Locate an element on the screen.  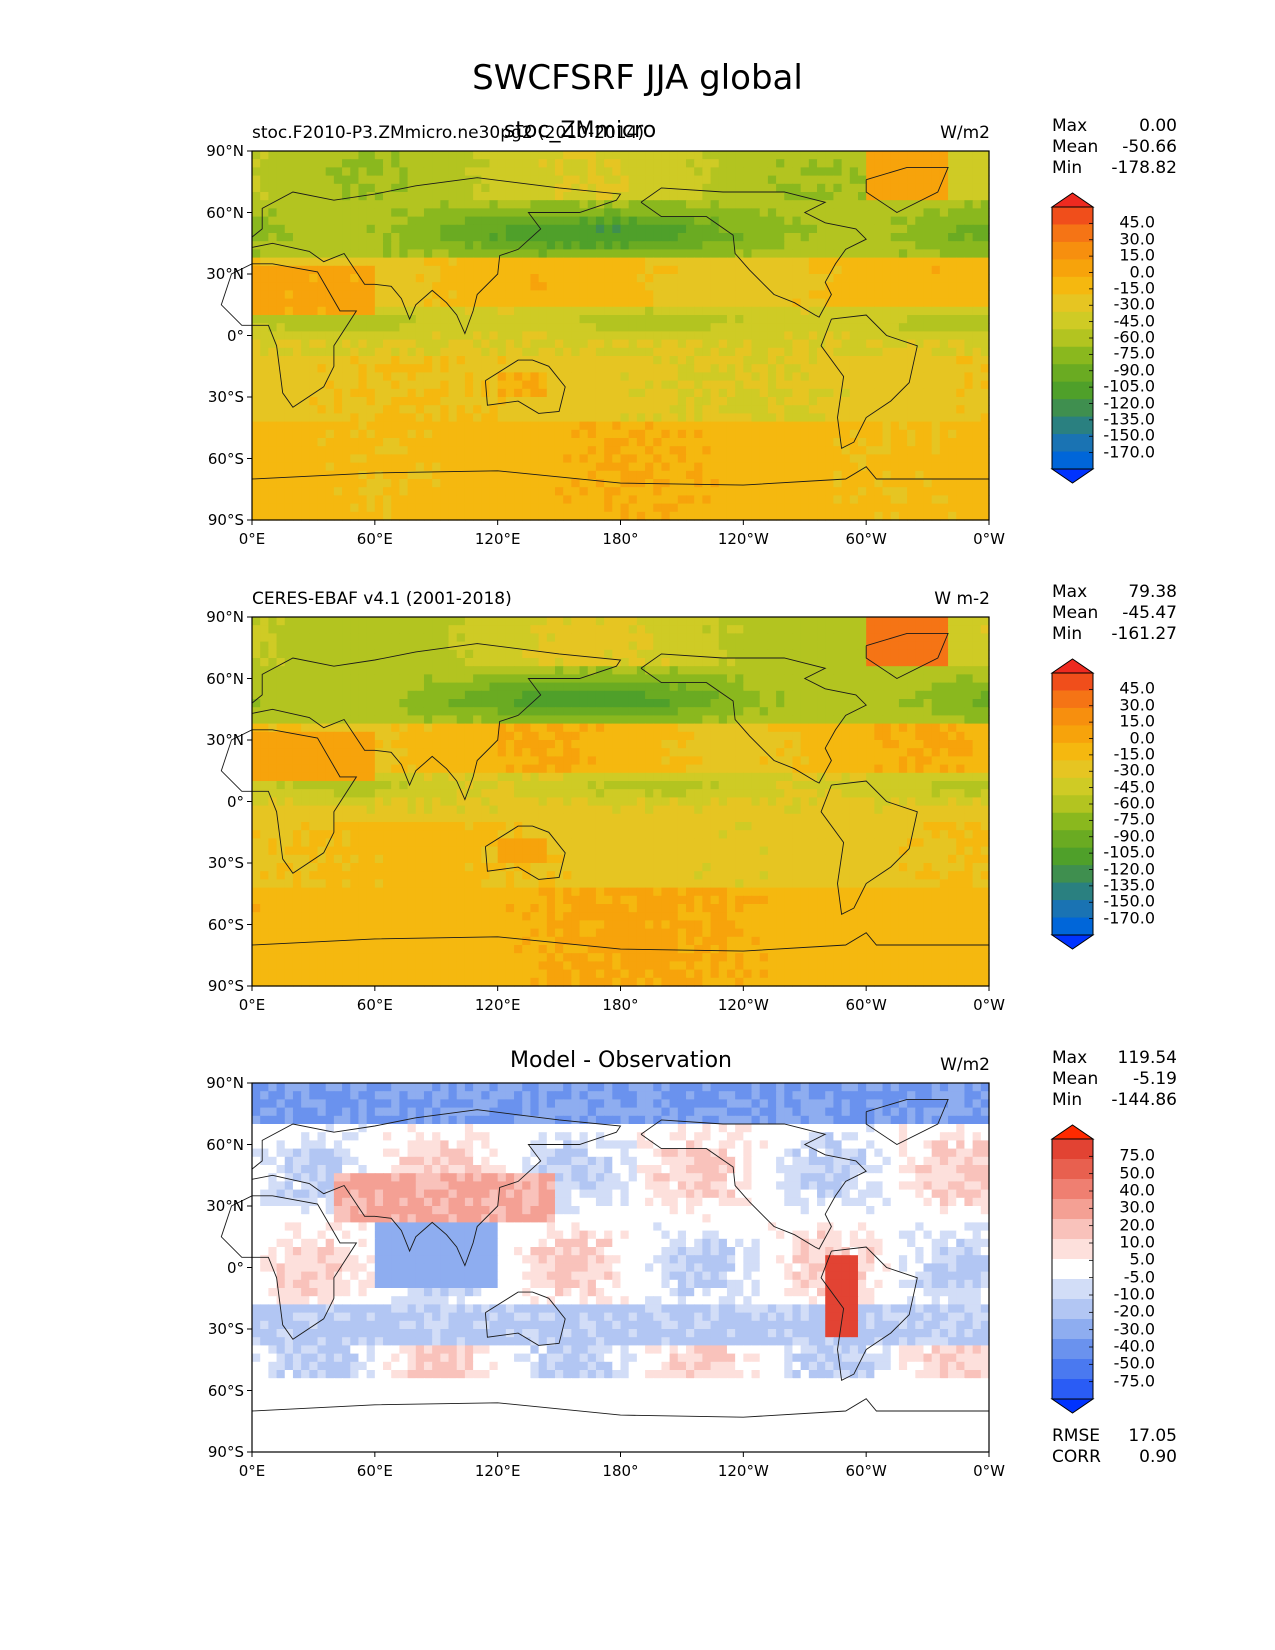
panel1-min-value: -178.82 is located at coordinates (1144, 168).